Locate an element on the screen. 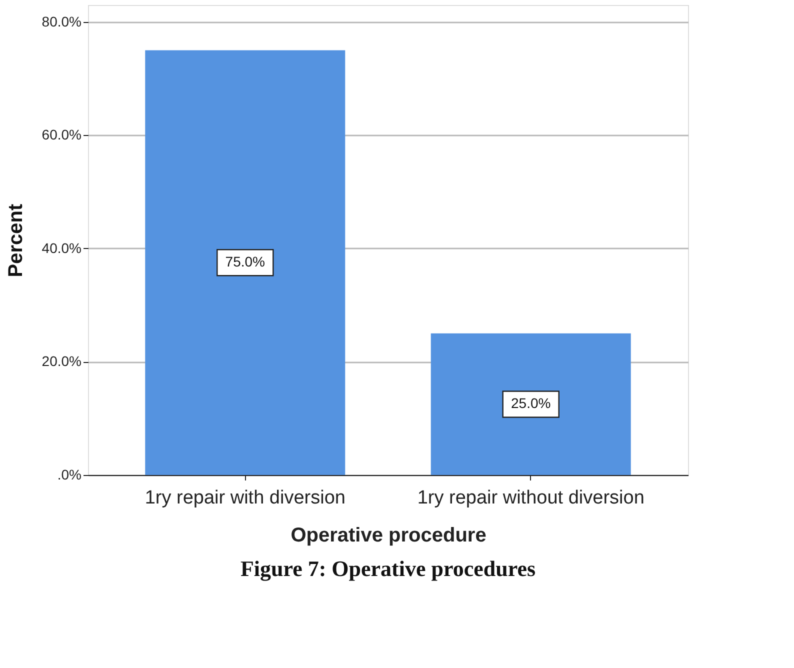 The image size is (794, 668). x-tick-label: 1ry repair with diversion is located at coordinates (245, 498).